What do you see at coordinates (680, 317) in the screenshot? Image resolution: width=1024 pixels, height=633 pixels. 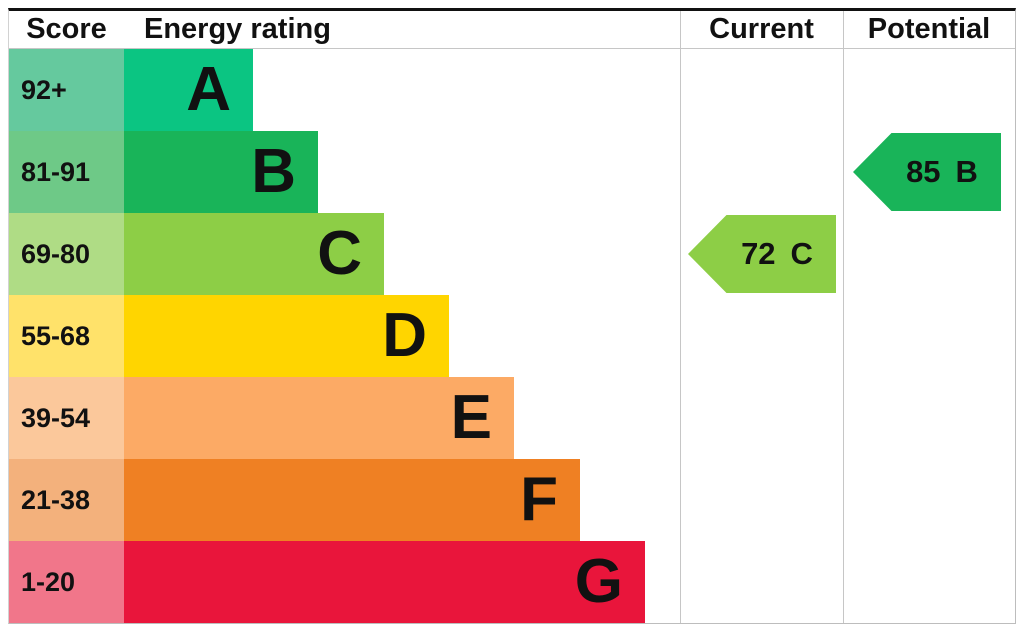 I see `current-column-divider` at bounding box center [680, 317].